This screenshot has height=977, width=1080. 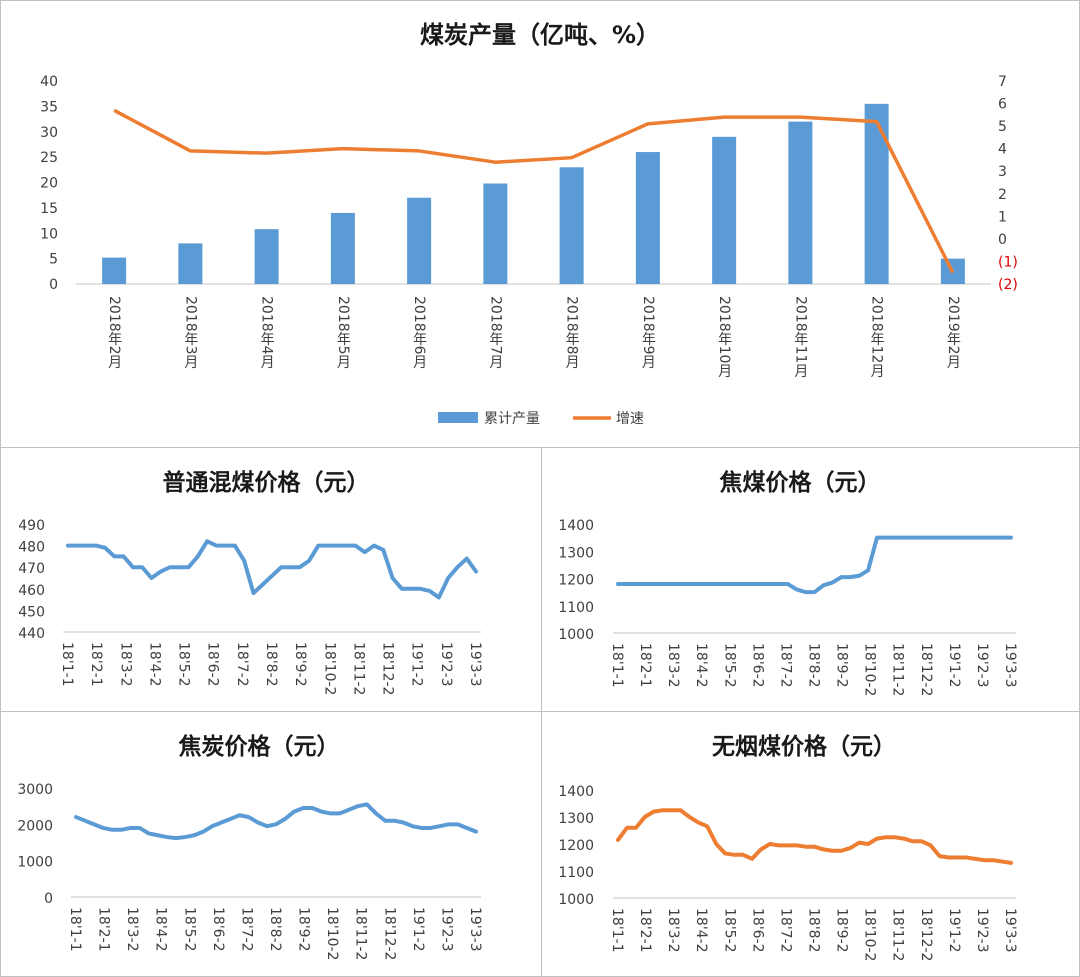 I want to click on left-axis-tick-label: 10, so click(x=49, y=234).